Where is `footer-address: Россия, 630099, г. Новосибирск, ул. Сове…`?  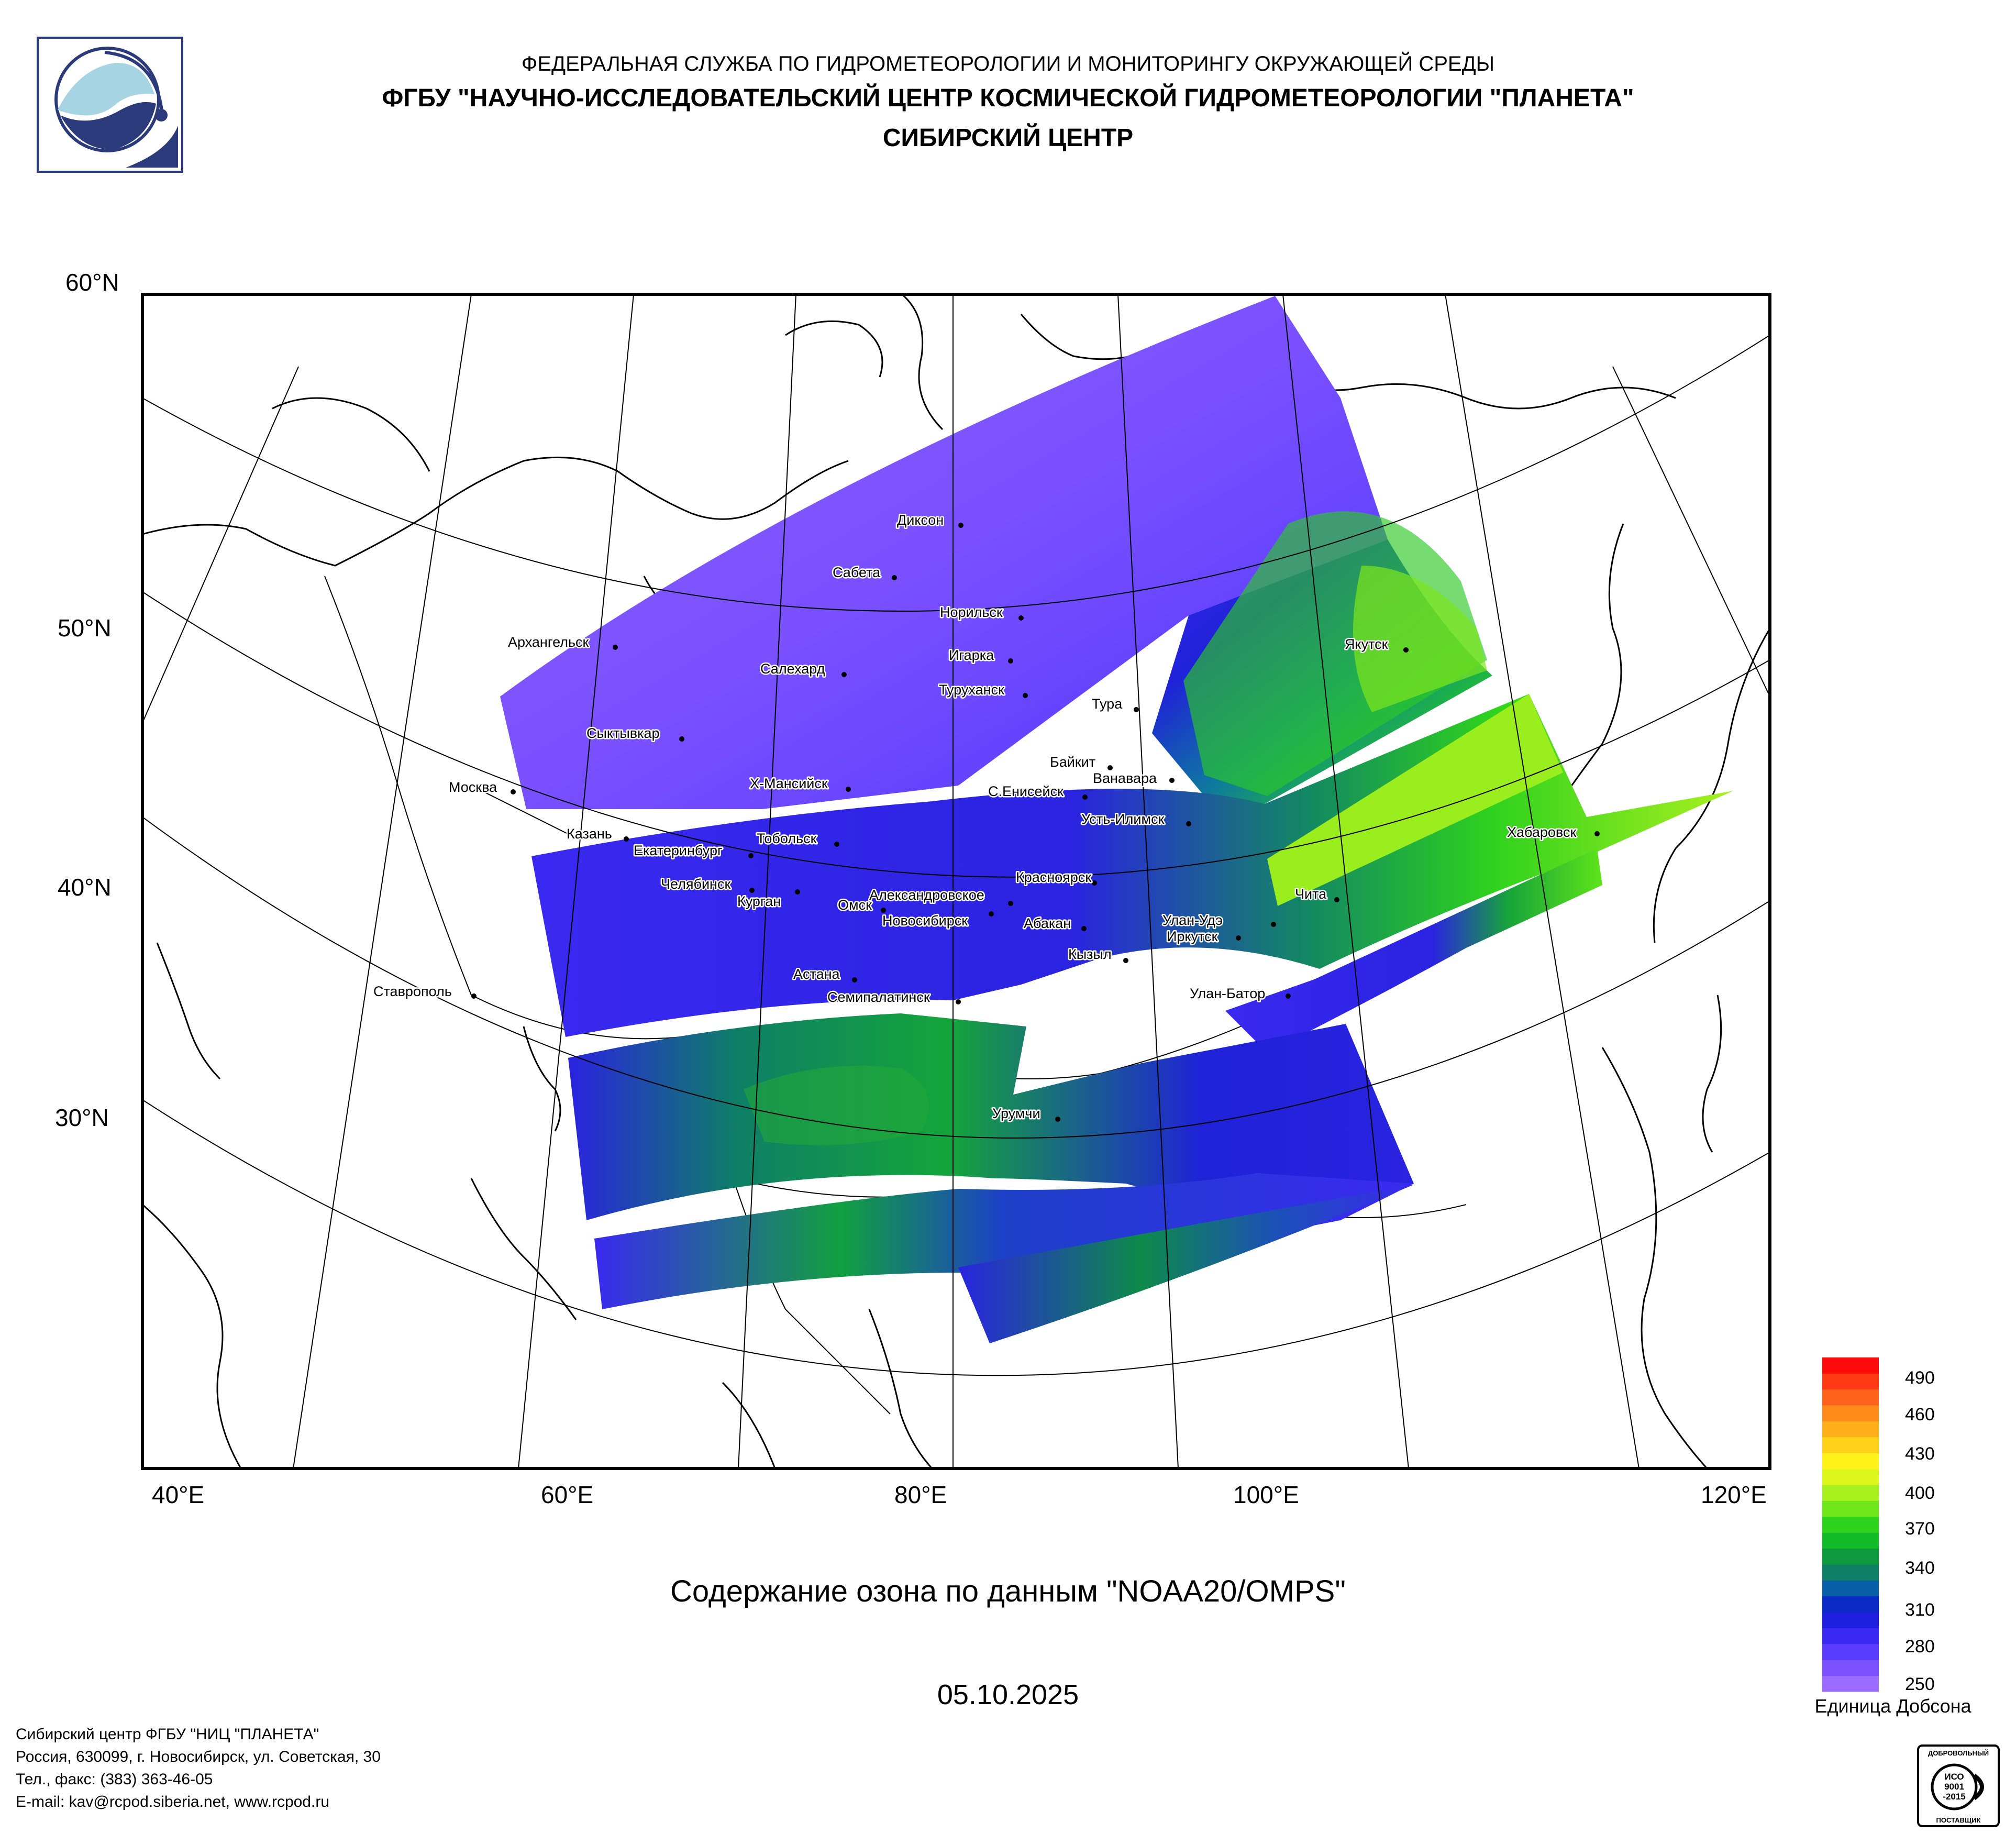 footer-address: Россия, 630099, г. Новосибирск, ул. Сове… is located at coordinates (199, 1756).